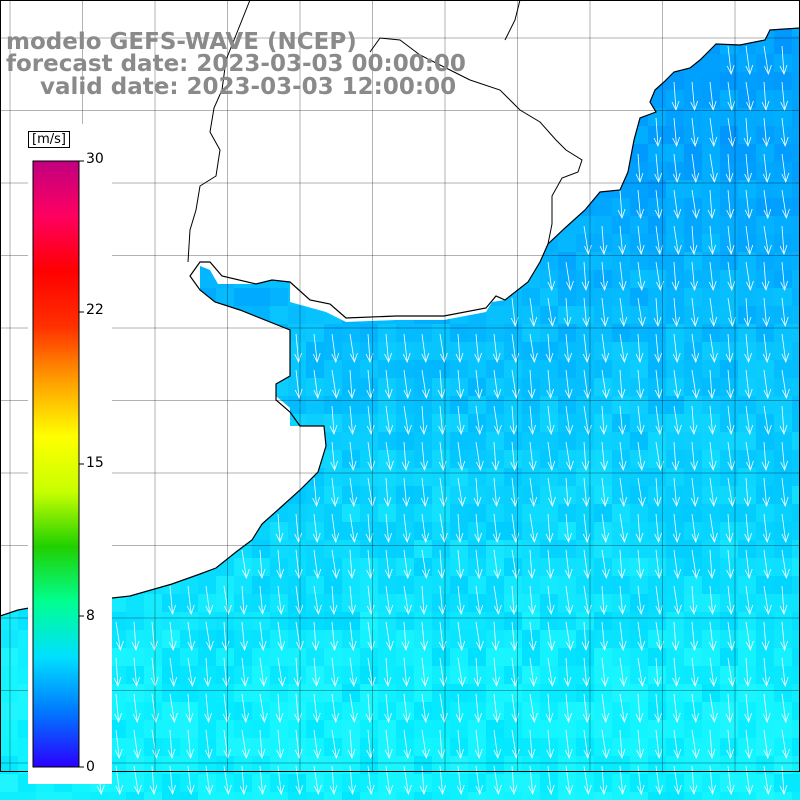 The height and width of the screenshot is (800, 800). What do you see at coordinates (219, 131) in the screenshot?
I see `border-line` at bounding box center [219, 131].